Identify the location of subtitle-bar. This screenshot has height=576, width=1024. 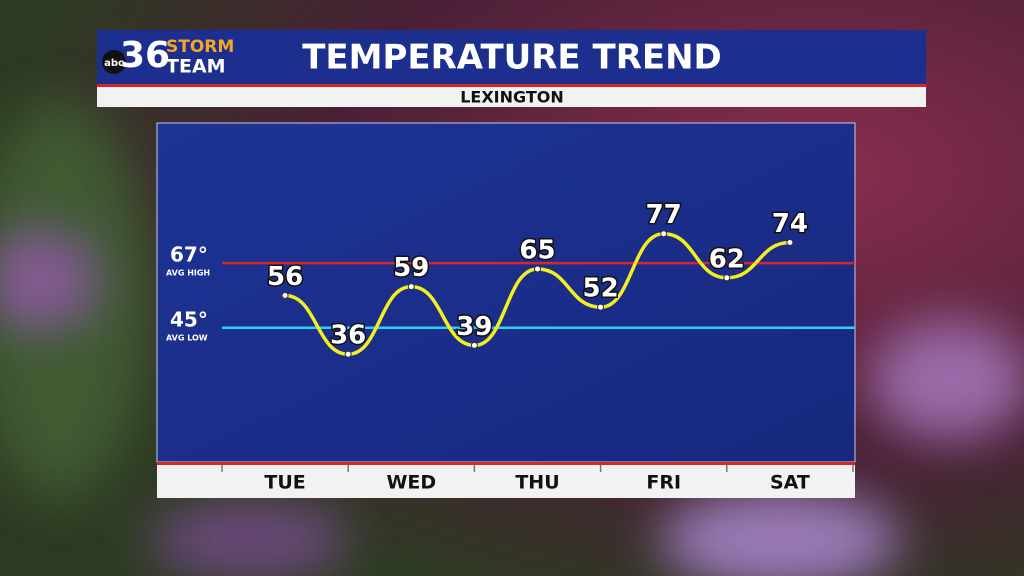
(511, 97).